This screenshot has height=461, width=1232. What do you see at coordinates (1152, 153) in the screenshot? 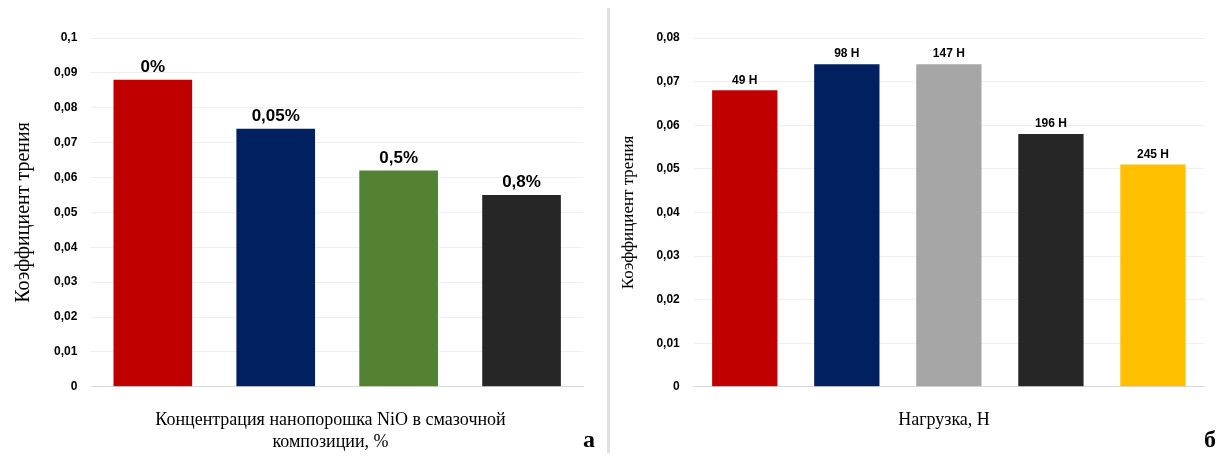
I see `x-tick-label: 245 Н` at bounding box center [1152, 153].